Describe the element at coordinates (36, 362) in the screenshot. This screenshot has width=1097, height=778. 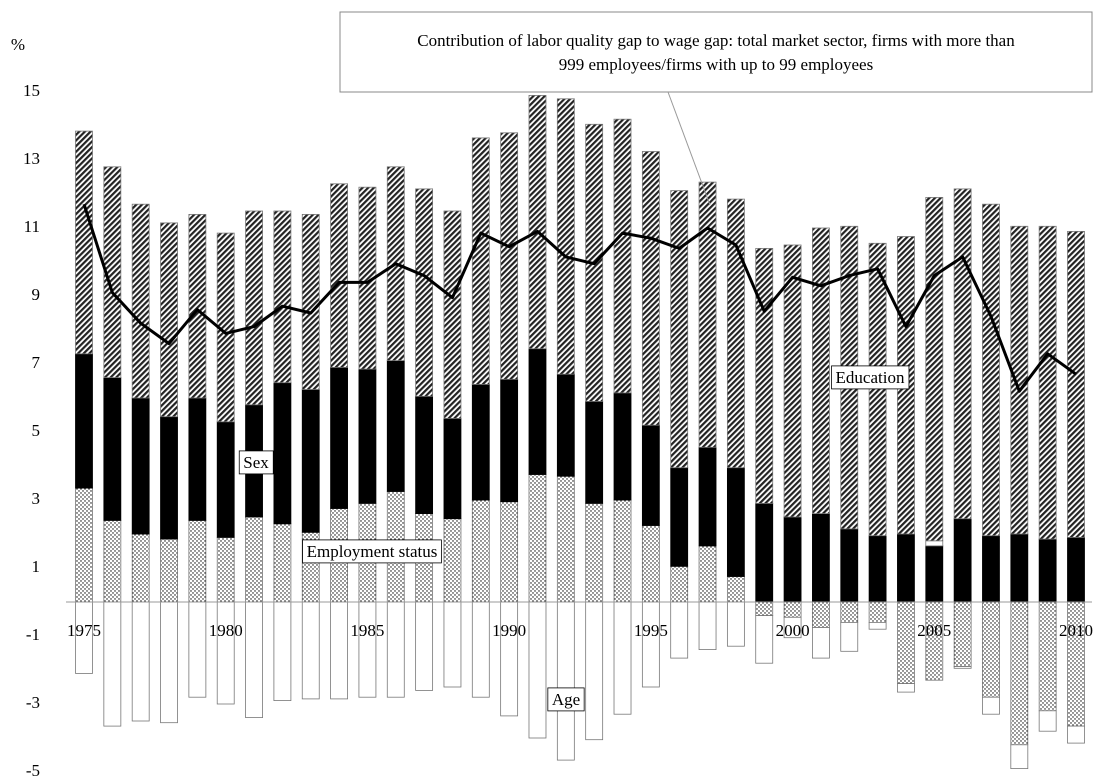
I see `y-tick-label: 7` at that location.